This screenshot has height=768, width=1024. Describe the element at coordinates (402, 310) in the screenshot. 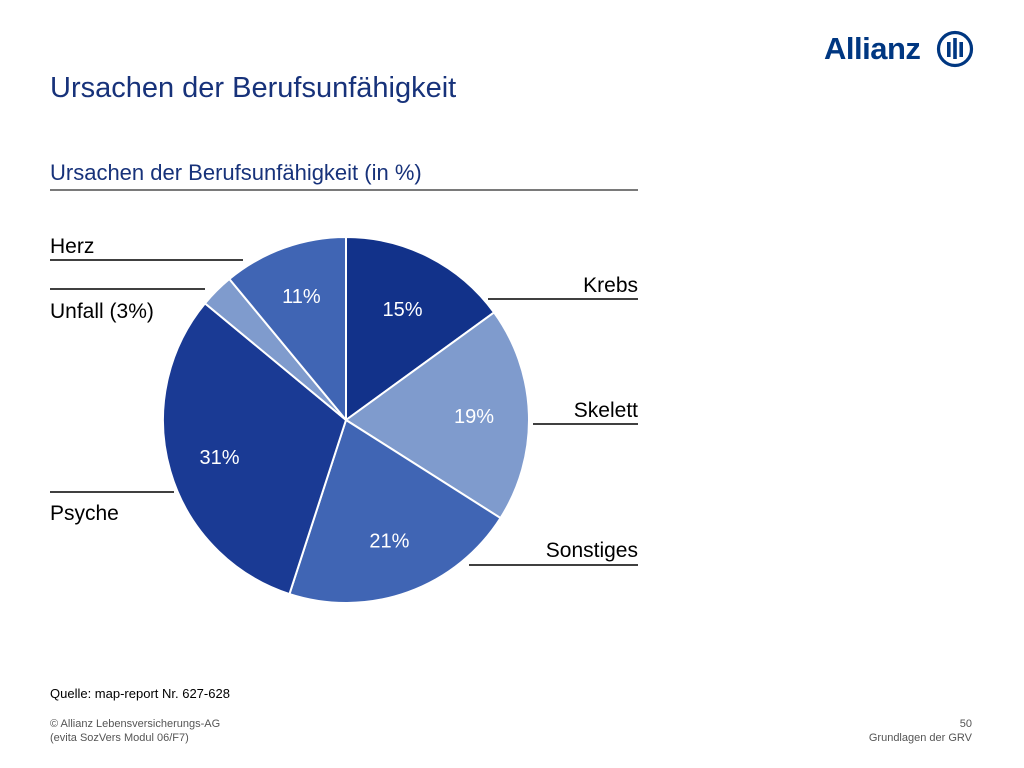

I see `slice-value-label-krebs: 15%` at that location.